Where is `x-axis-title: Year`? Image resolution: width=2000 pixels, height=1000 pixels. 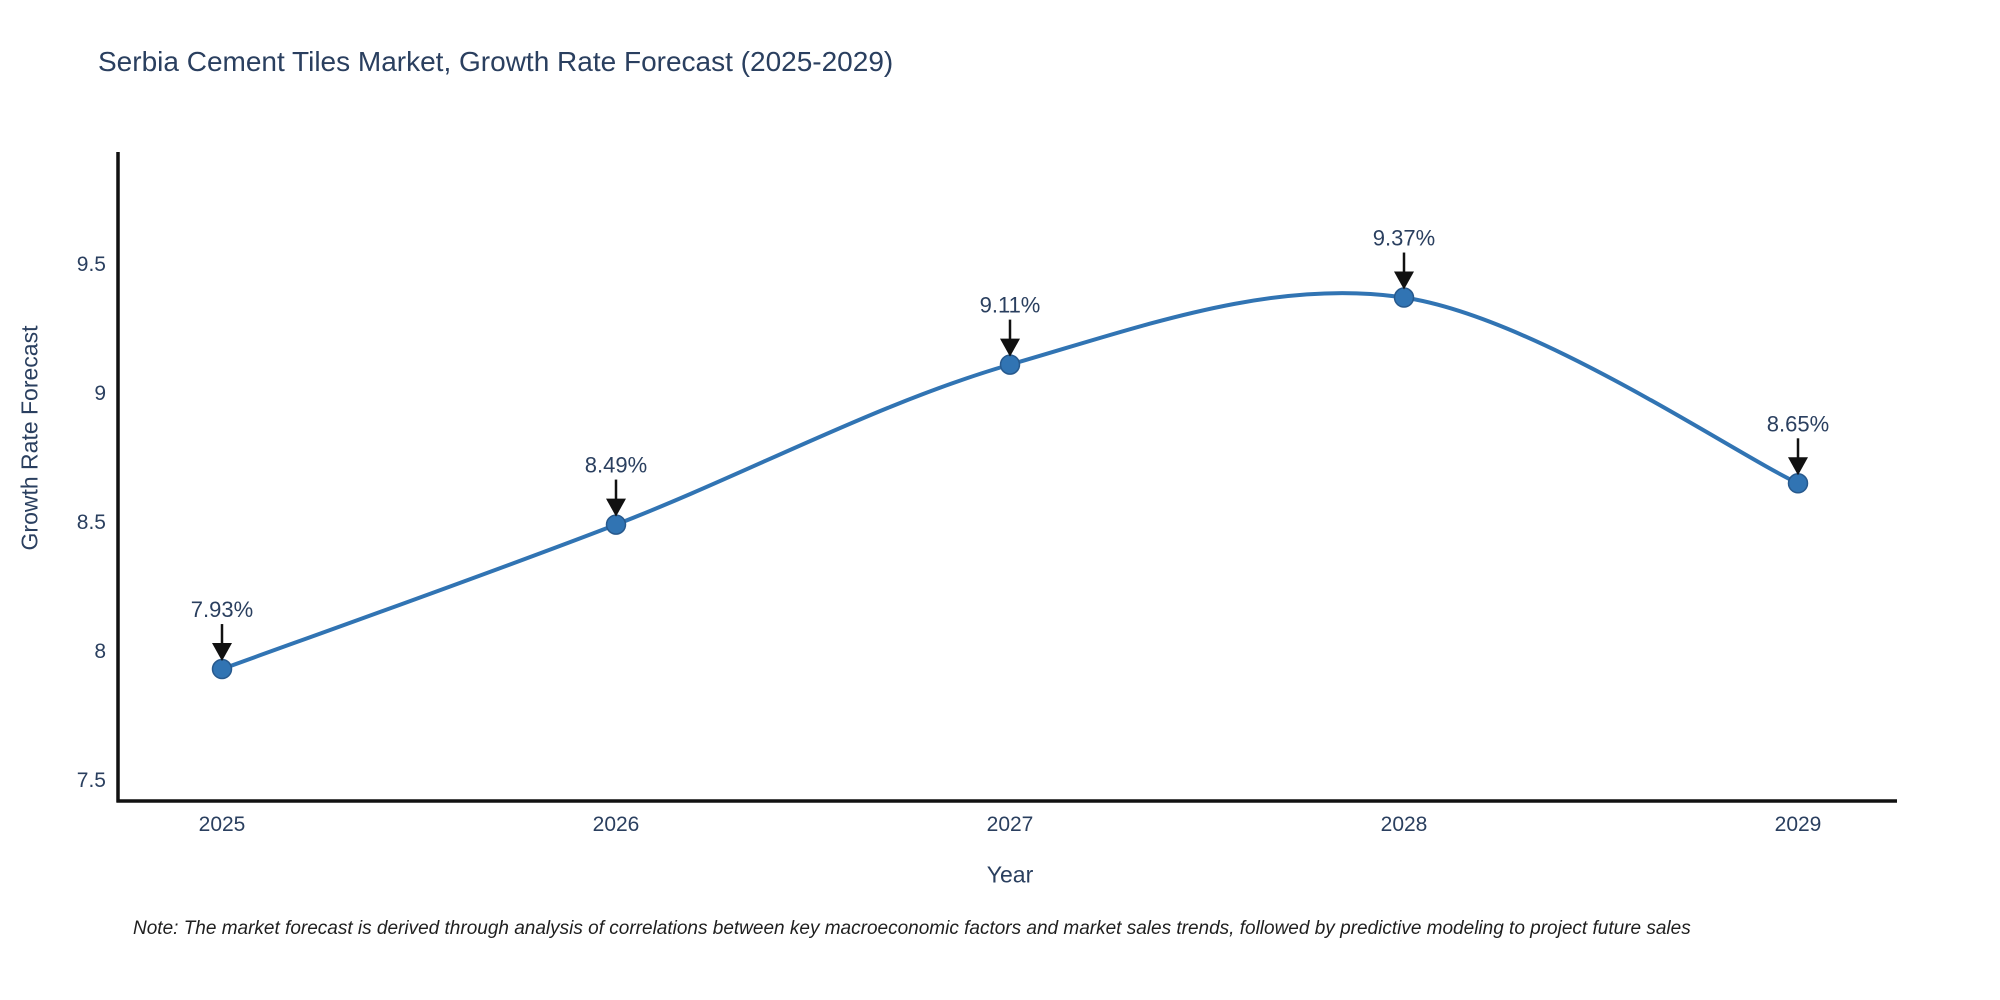
x-axis-title: Year is located at coordinates (1010, 874).